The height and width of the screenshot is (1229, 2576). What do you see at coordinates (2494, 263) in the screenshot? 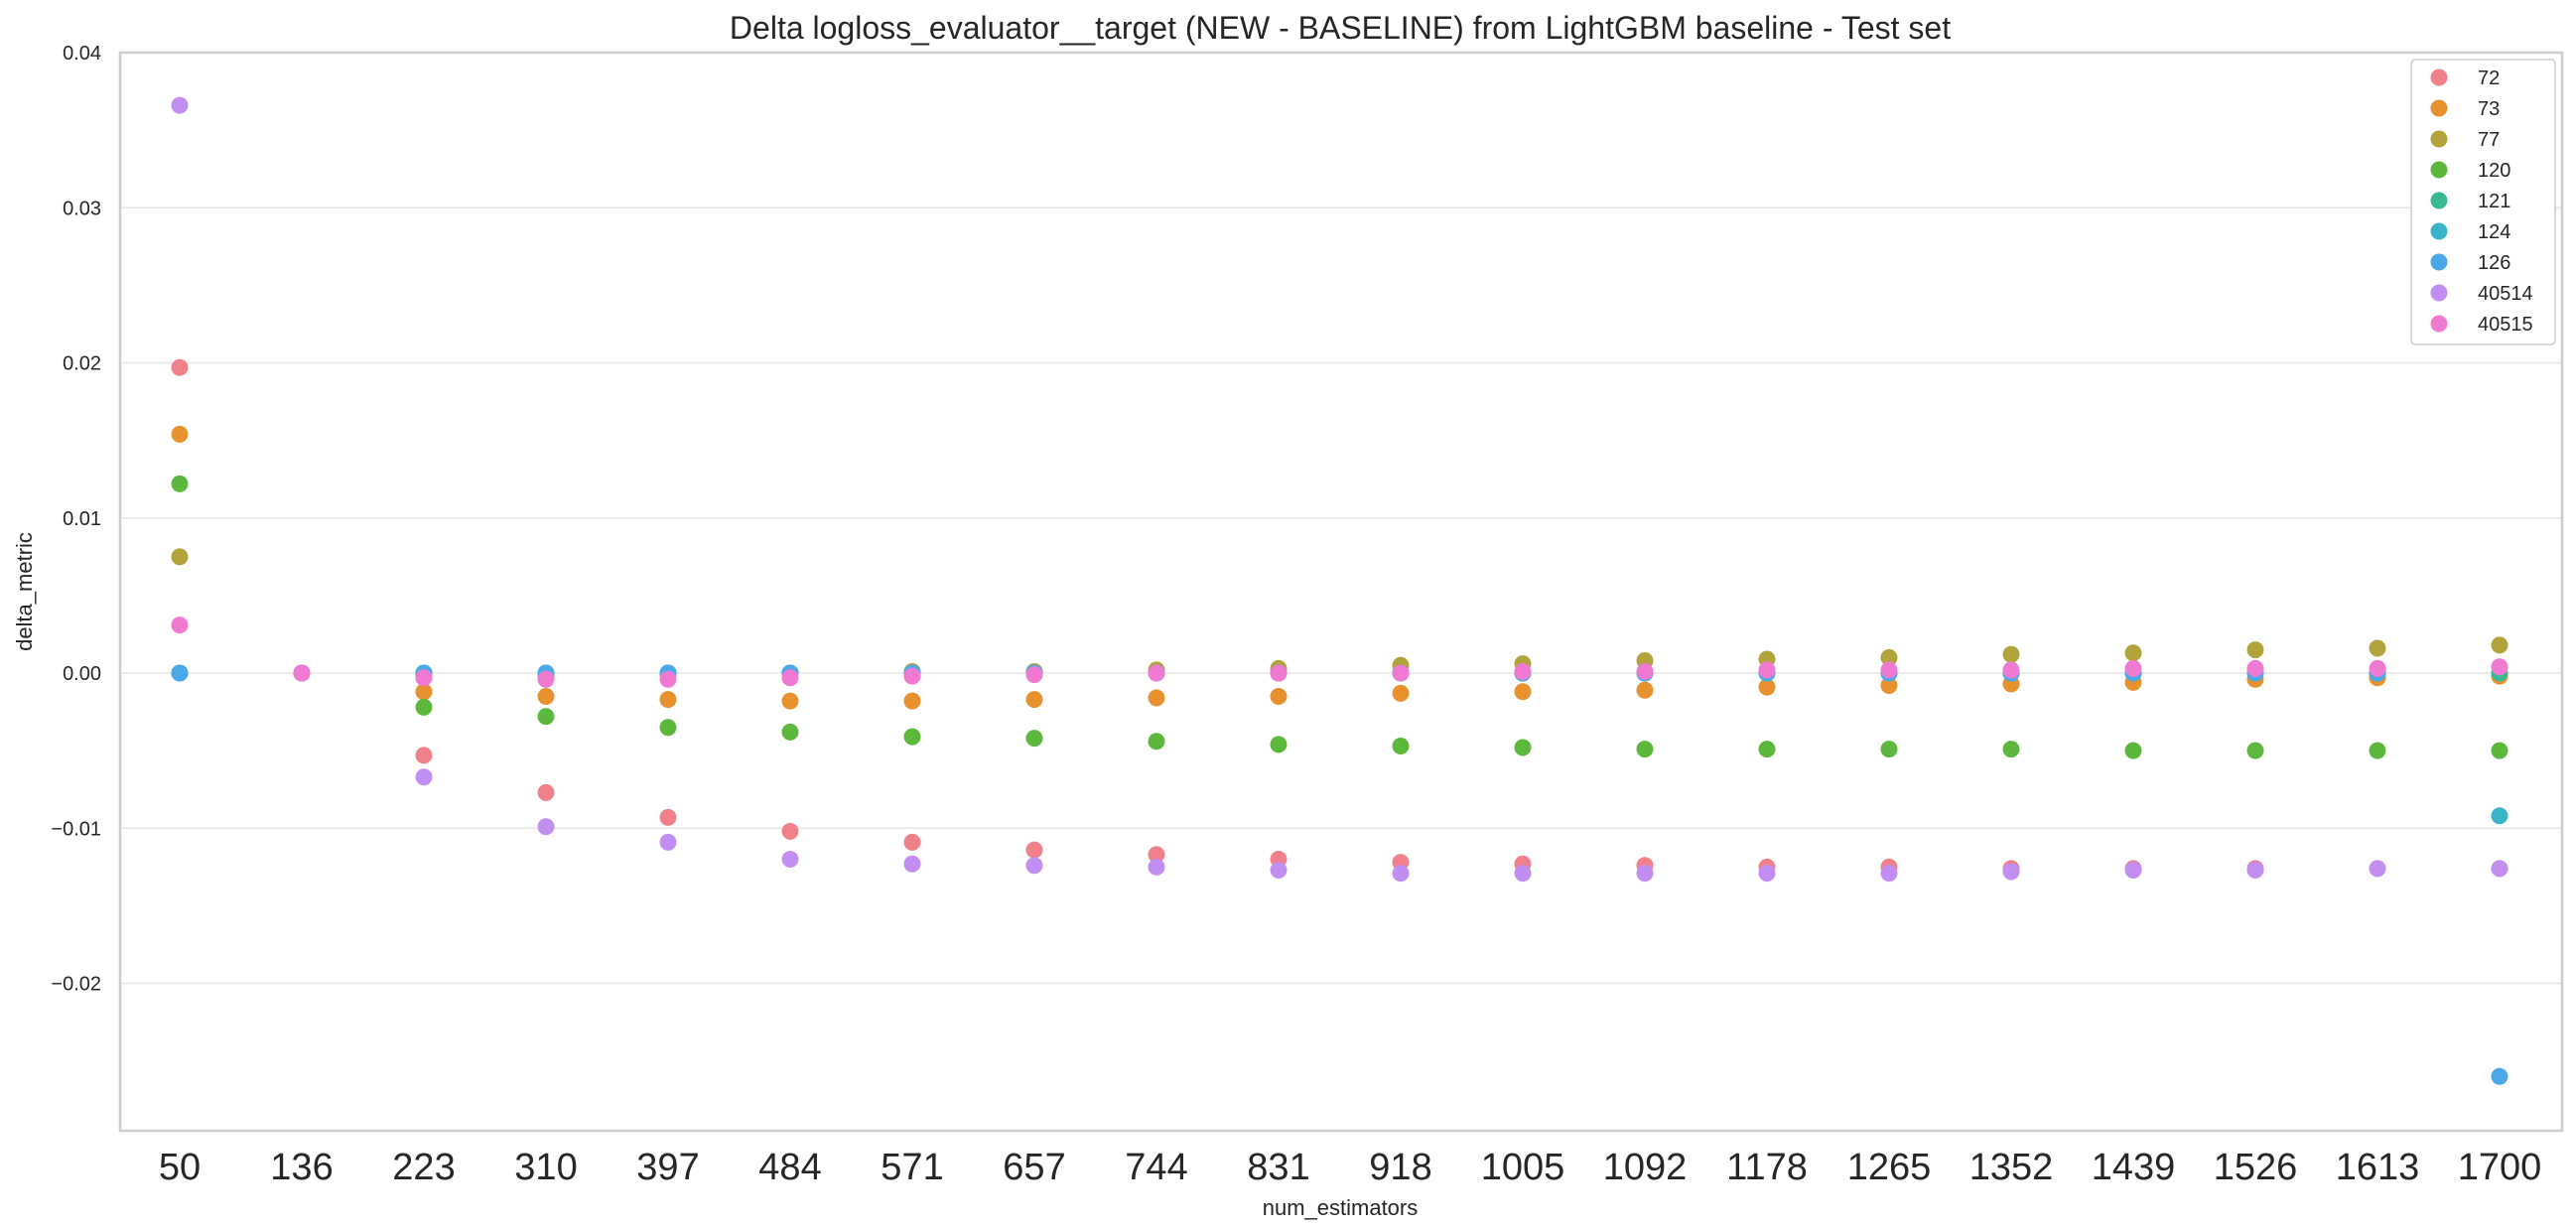
I see `legend-label-126: 126` at bounding box center [2494, 263].